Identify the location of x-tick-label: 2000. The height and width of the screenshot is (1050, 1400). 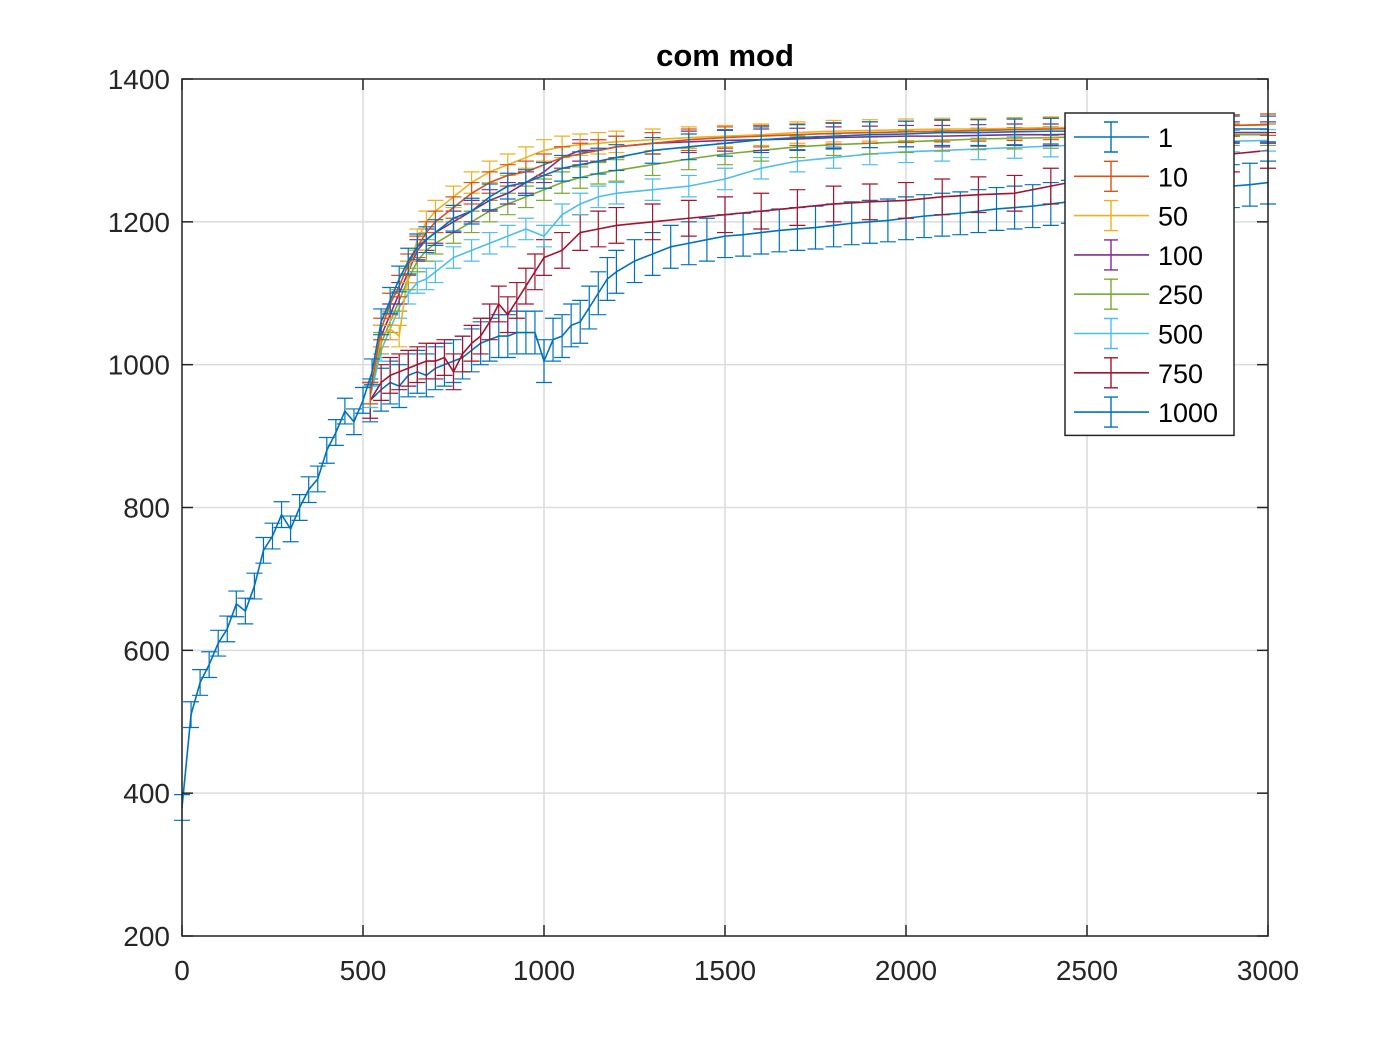
(906, 970).